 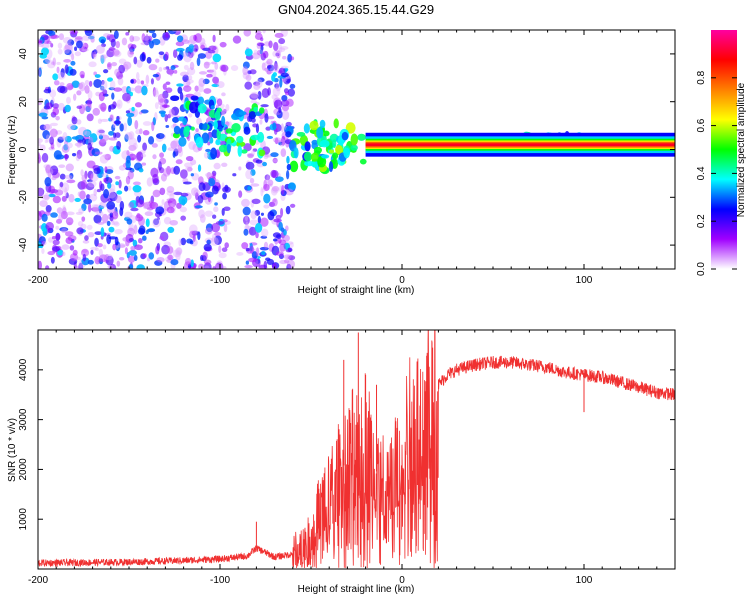 What do you see at coordinates (38, 280) in the screenshot?
I see `x-tick-label: -200` at bounding box center [38, 280].